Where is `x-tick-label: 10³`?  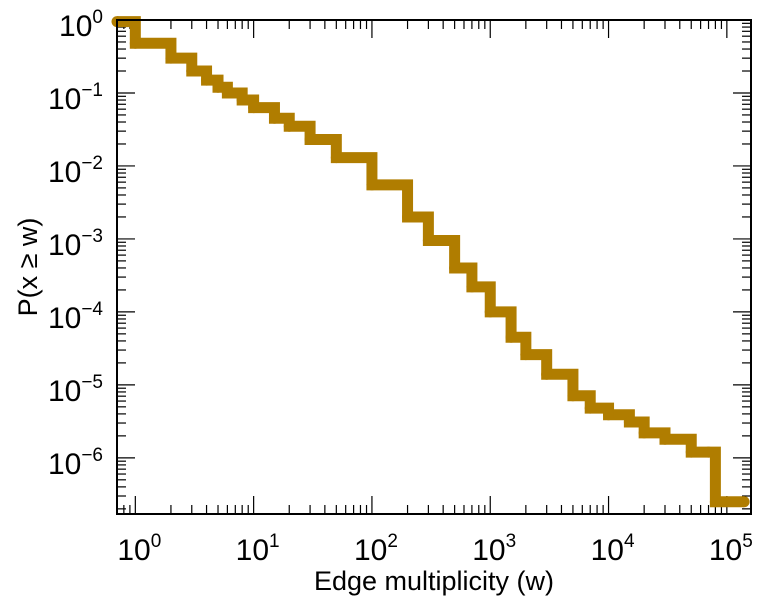
x-tick-label: 10³ is located at coordinates (494, 549).